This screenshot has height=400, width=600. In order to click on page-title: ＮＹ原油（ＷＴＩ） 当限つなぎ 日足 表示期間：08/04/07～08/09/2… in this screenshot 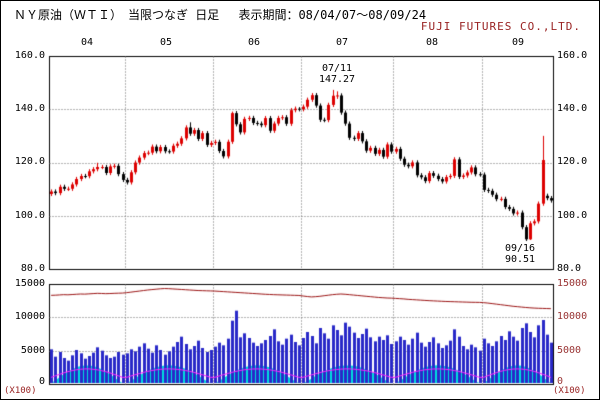, I will do `click(220, 15)`.